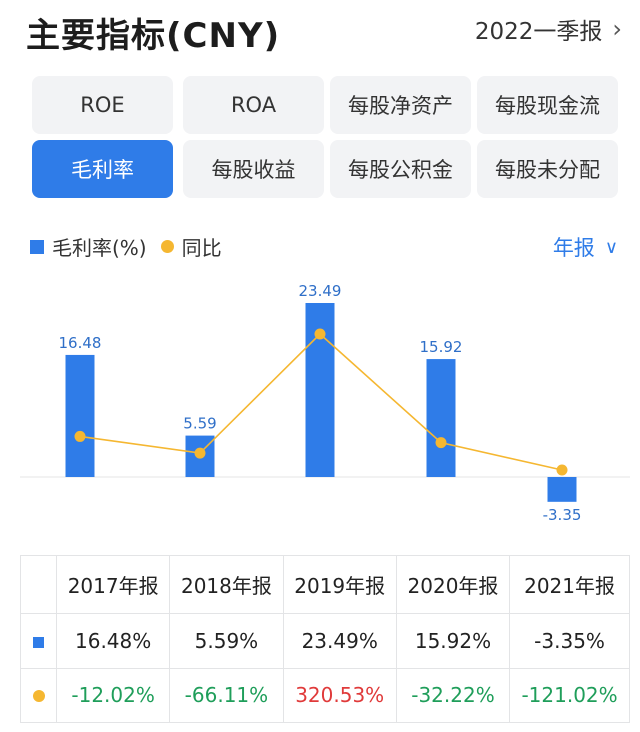 The height and width of the screenshot is (732, 640). Describe the element at coordinates (113, 695) in the screenshot. I see `table-cell: -12.02%` at that location.